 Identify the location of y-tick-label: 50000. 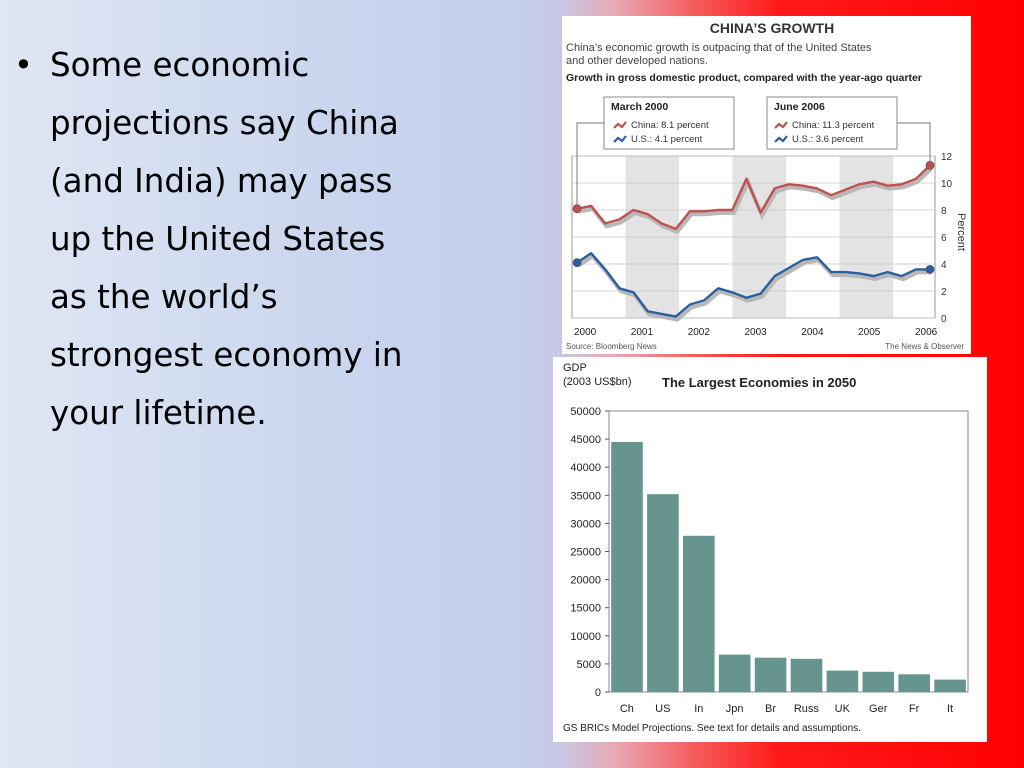
(585, 412).